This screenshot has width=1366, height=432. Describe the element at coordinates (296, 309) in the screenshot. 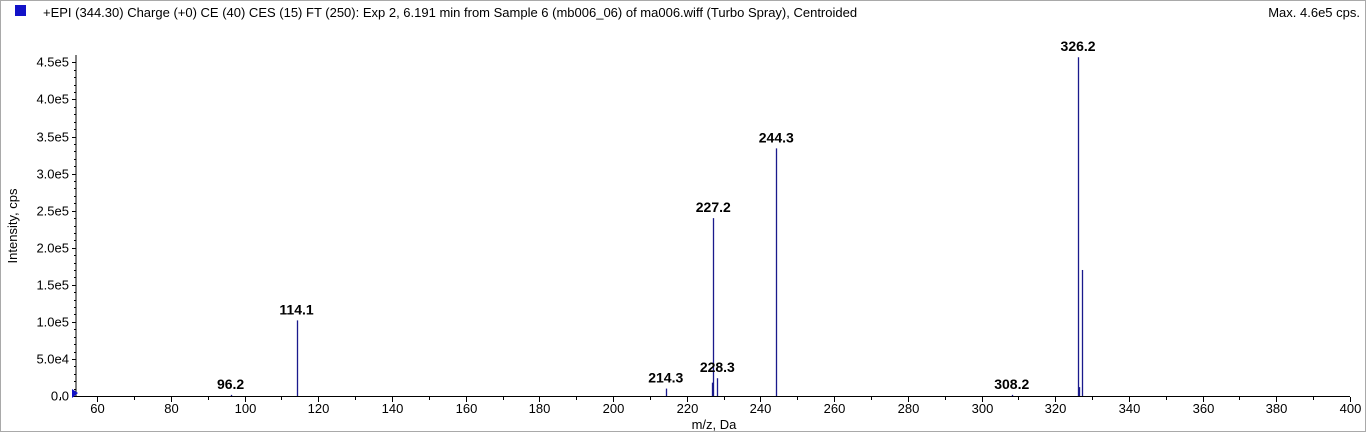

I see `peak-label: 114.1` at that location.